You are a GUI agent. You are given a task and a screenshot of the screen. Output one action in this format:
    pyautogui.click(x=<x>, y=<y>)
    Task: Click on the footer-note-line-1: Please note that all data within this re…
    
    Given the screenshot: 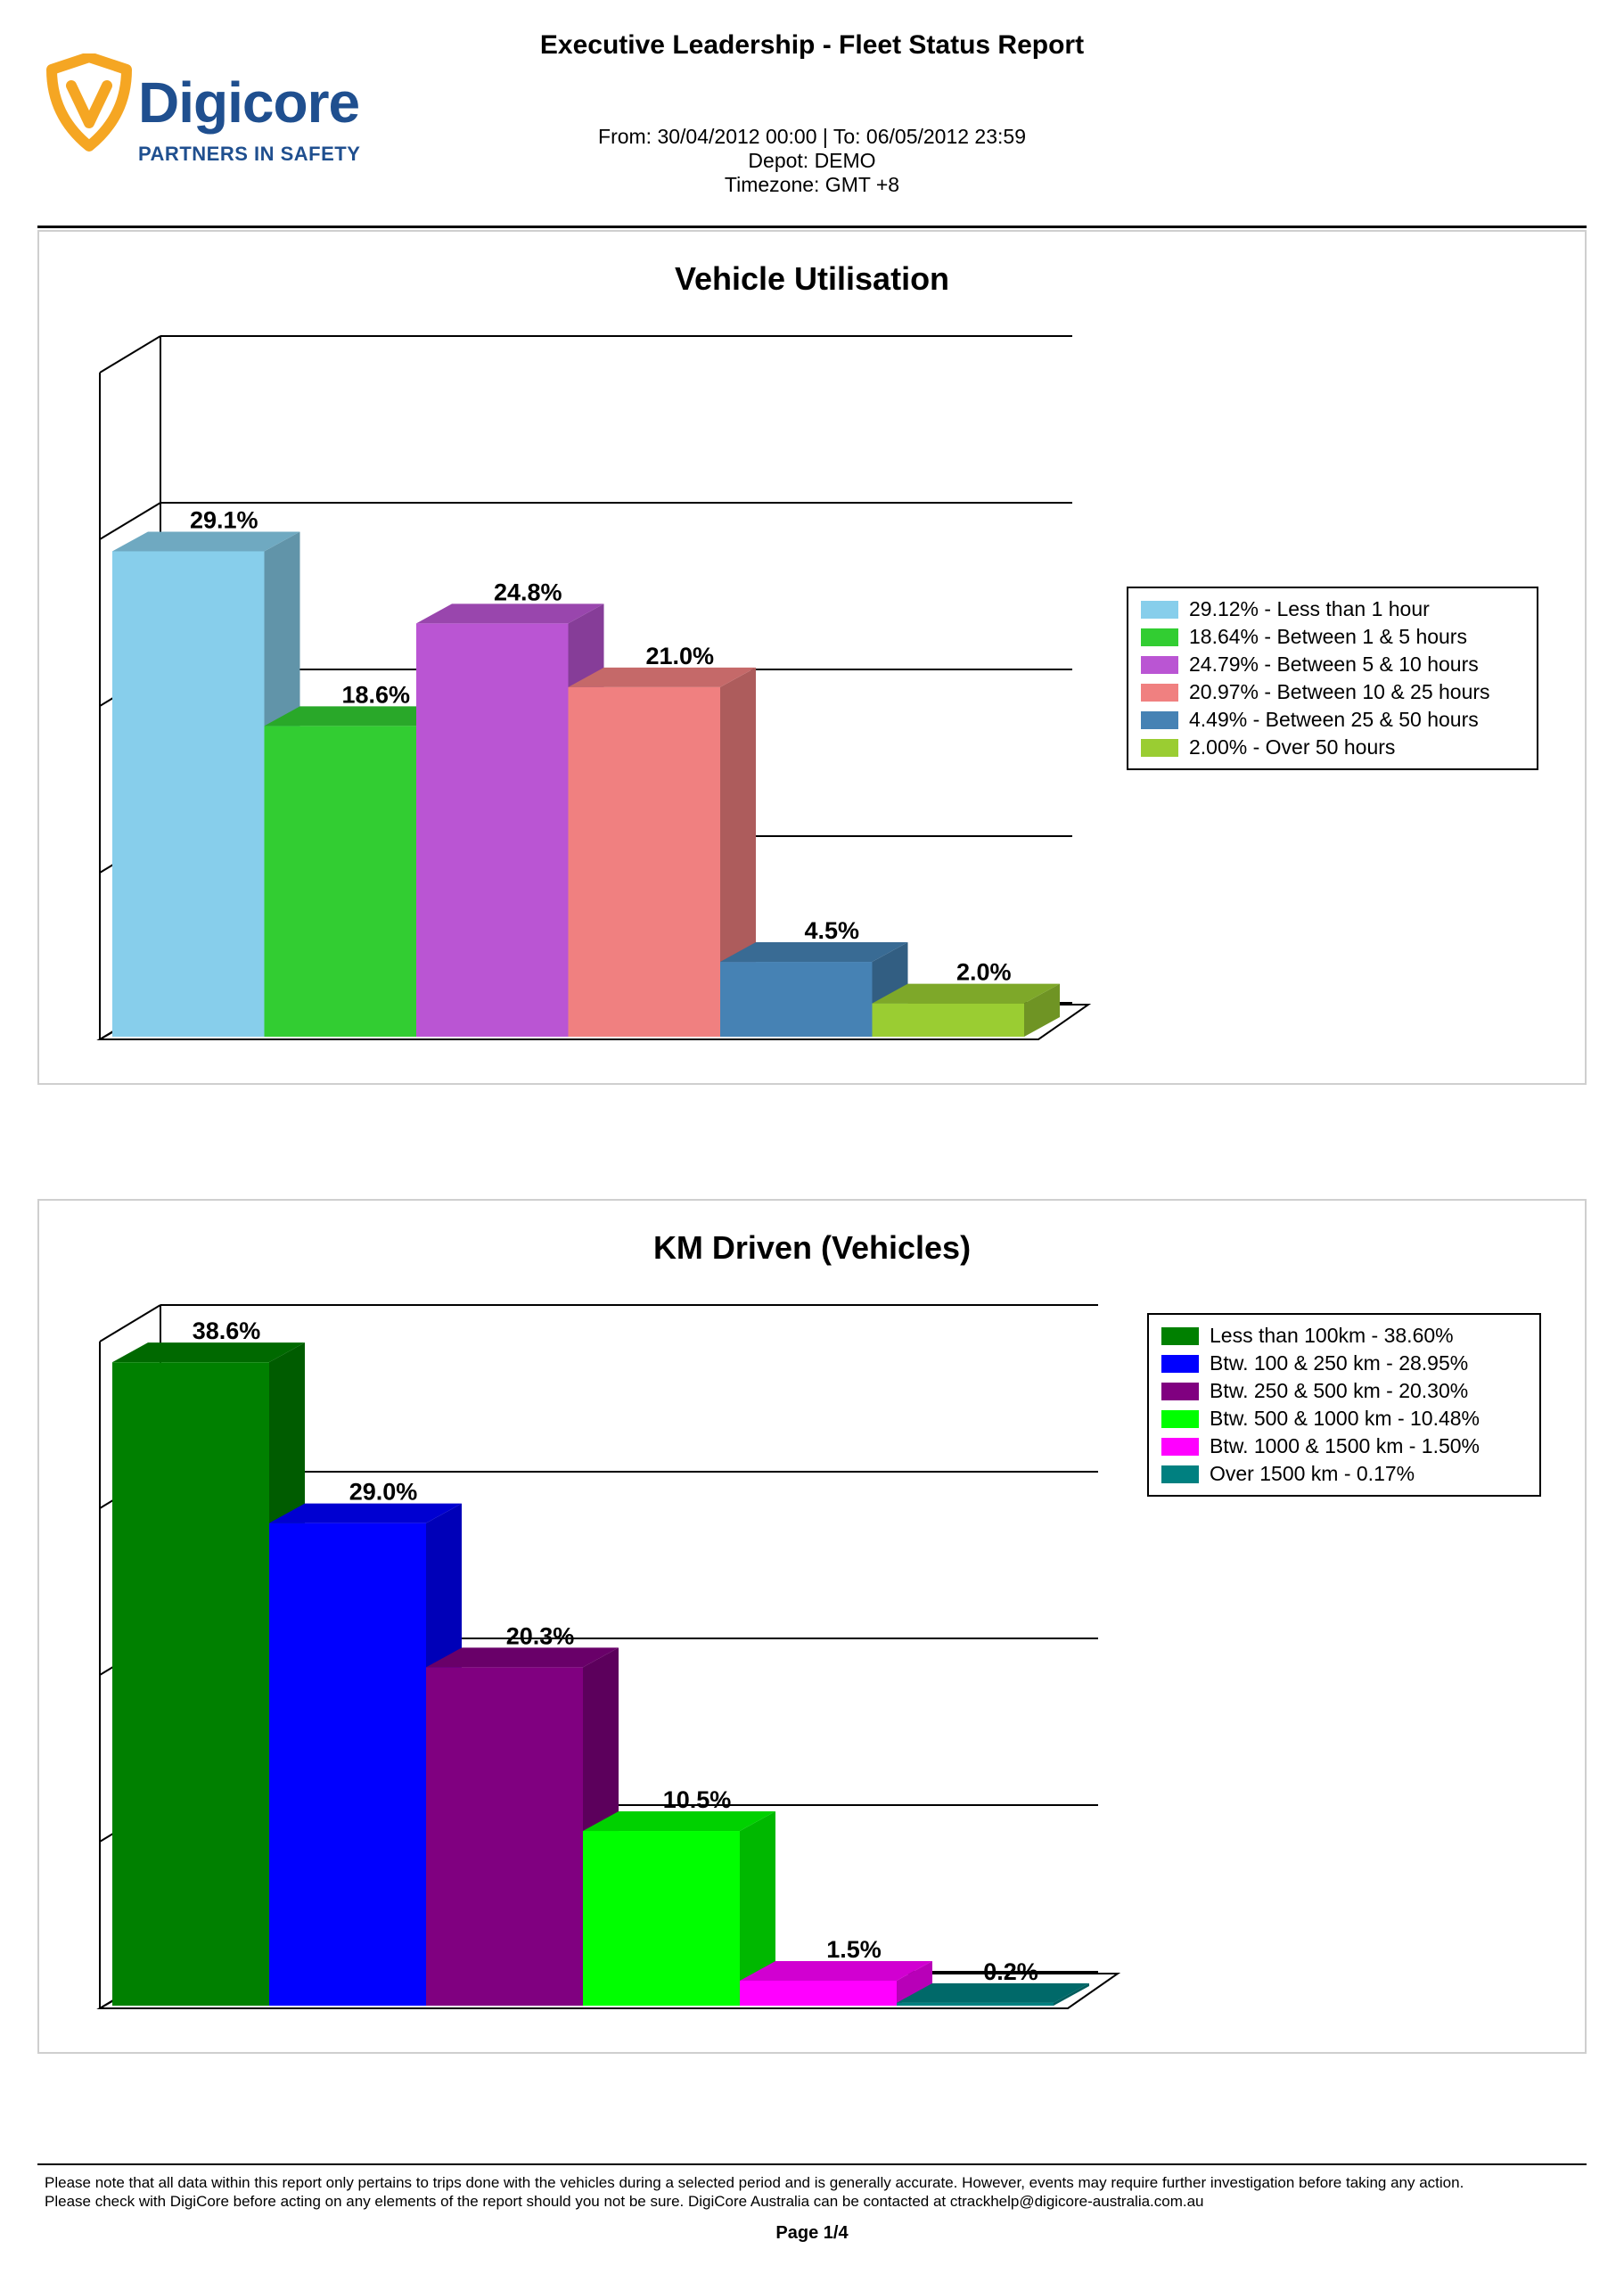 What is the action you would take?
    pyautogui.click(x=754, y=2182)
    